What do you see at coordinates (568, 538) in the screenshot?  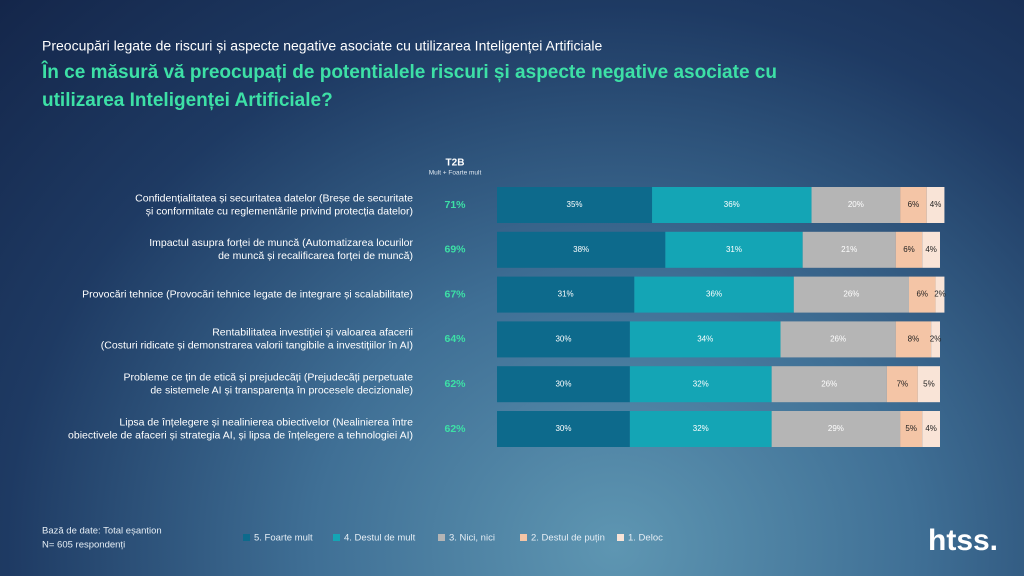 I see `legend-label: 2. Destul de puțin` at bounding box center [568, 538].